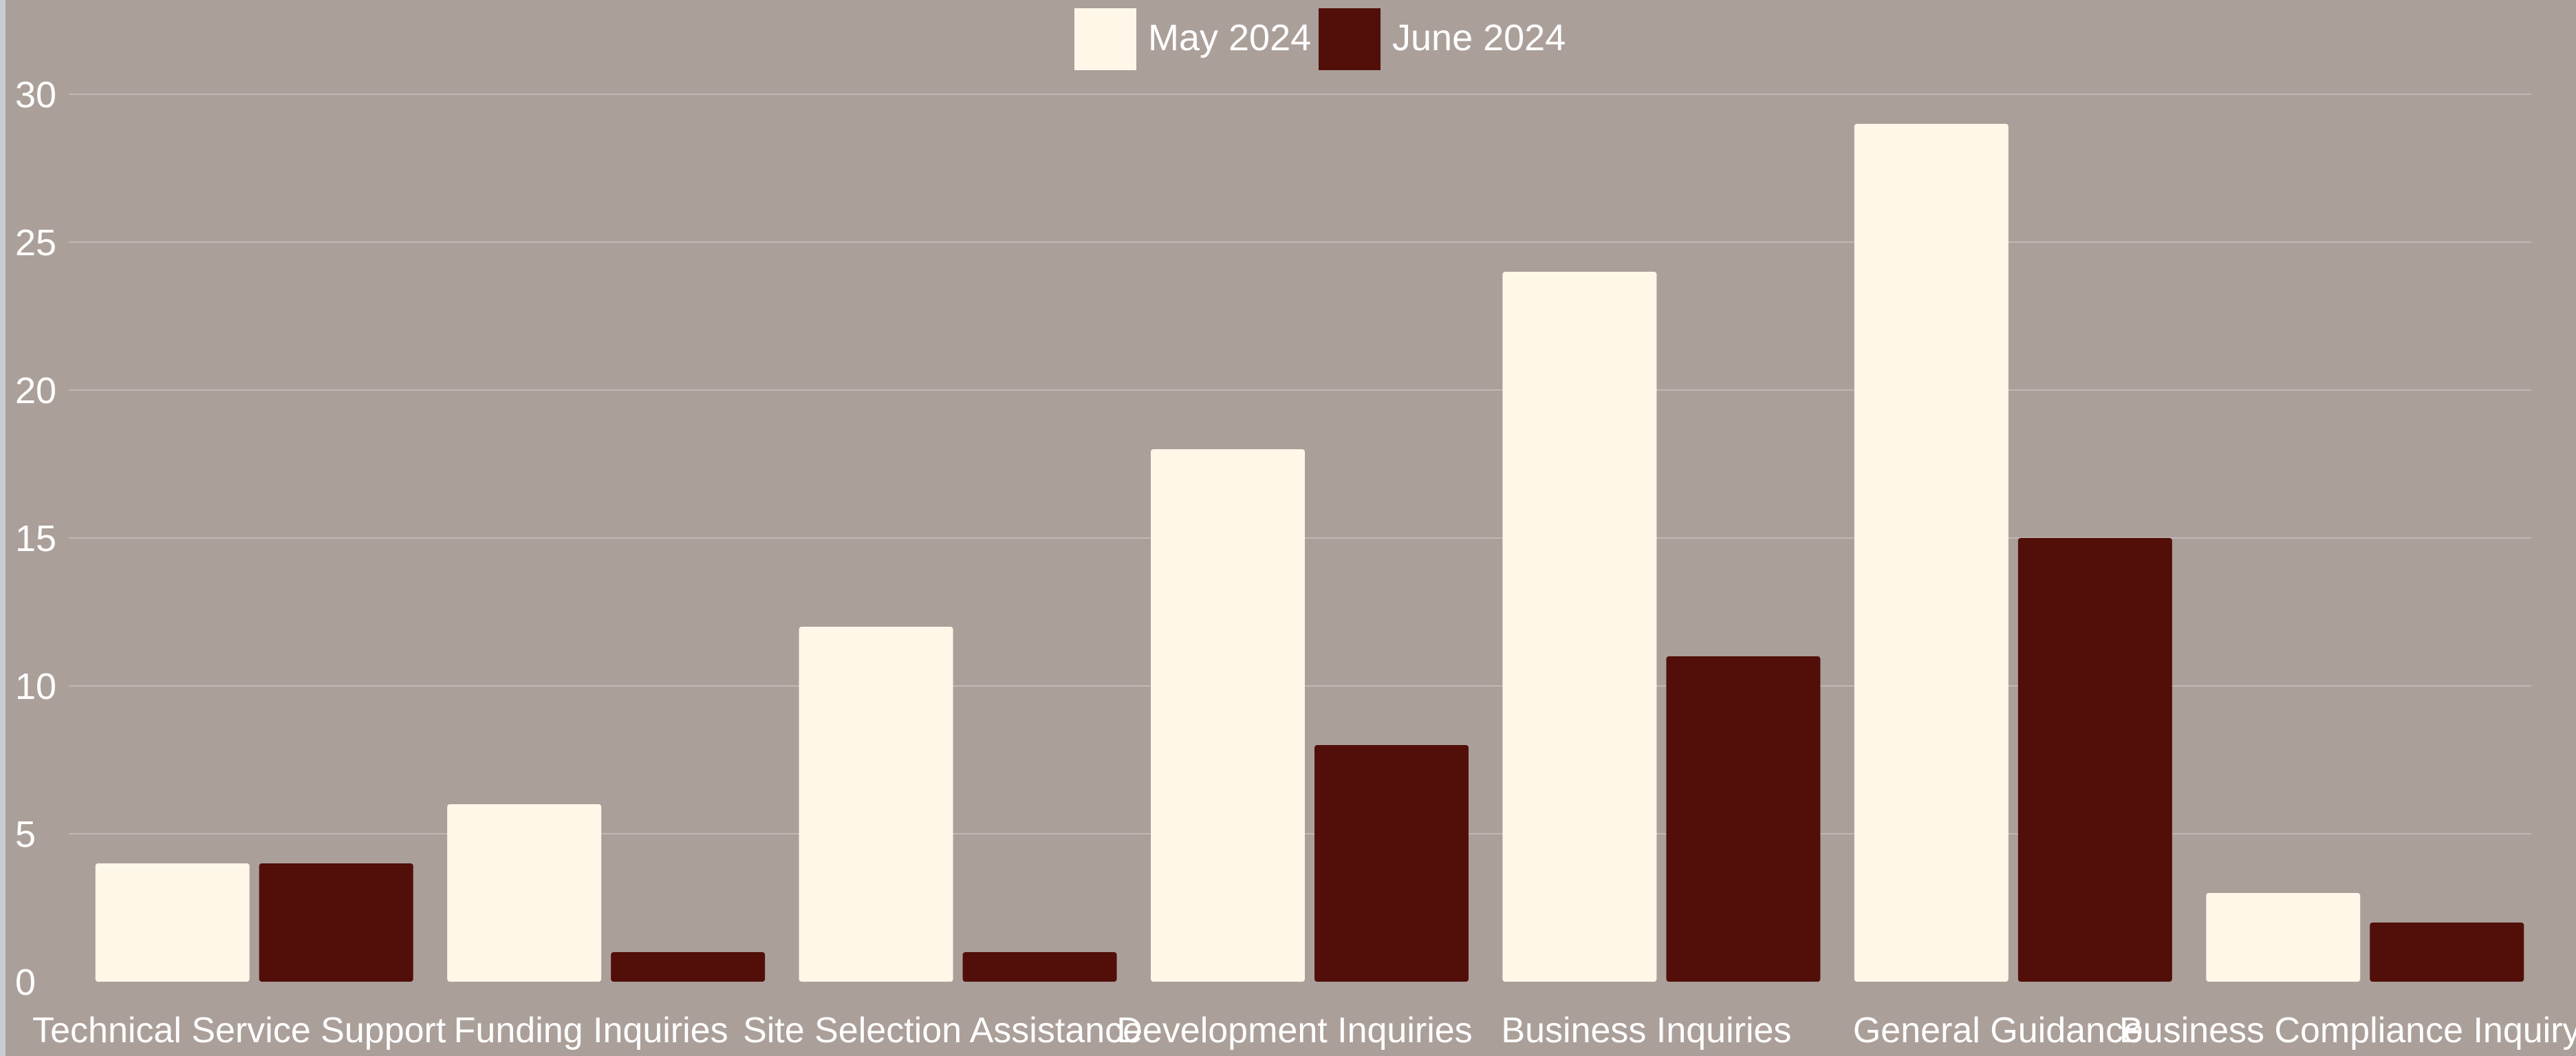 This screenshot has height=1056, width=2576. What do you see at coordinates (26, 983) in the screenshot?
I see `y-tick-label-0: 0` at bounding box center [26, 983].